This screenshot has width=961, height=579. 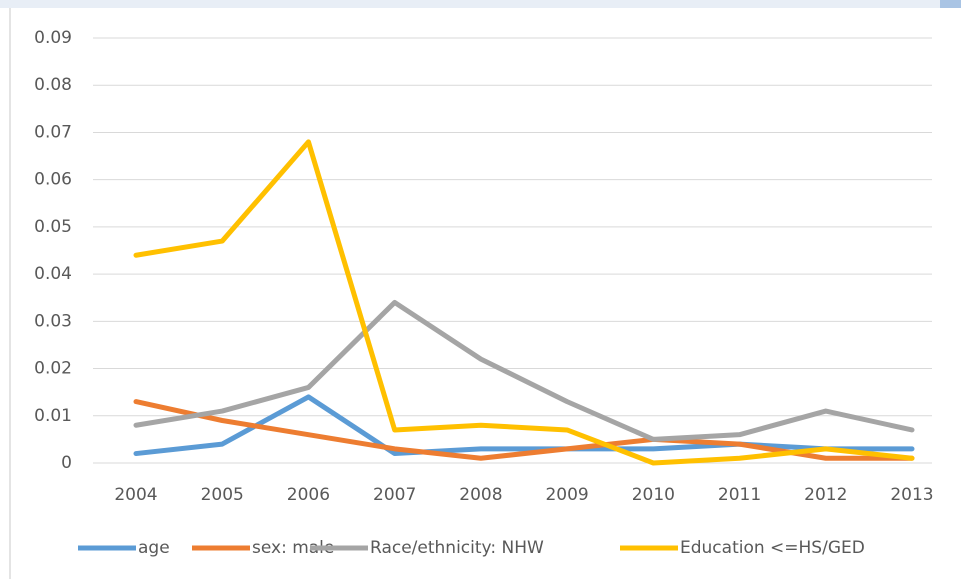 I want to click on x-tick-label: 2007, so click(x=394, y=495).